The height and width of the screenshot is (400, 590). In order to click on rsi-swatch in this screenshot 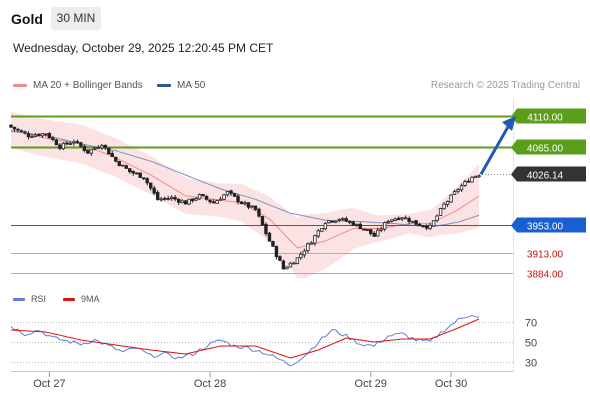, I will do `click(19, 299)`.